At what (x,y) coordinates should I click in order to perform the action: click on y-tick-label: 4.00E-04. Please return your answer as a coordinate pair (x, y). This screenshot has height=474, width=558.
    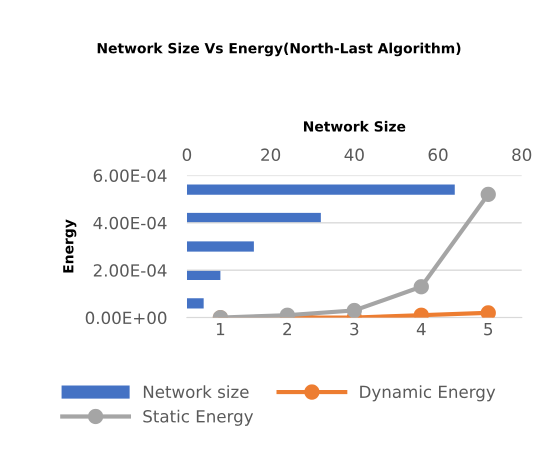
    Looking at the image, I should click on (130, 223).